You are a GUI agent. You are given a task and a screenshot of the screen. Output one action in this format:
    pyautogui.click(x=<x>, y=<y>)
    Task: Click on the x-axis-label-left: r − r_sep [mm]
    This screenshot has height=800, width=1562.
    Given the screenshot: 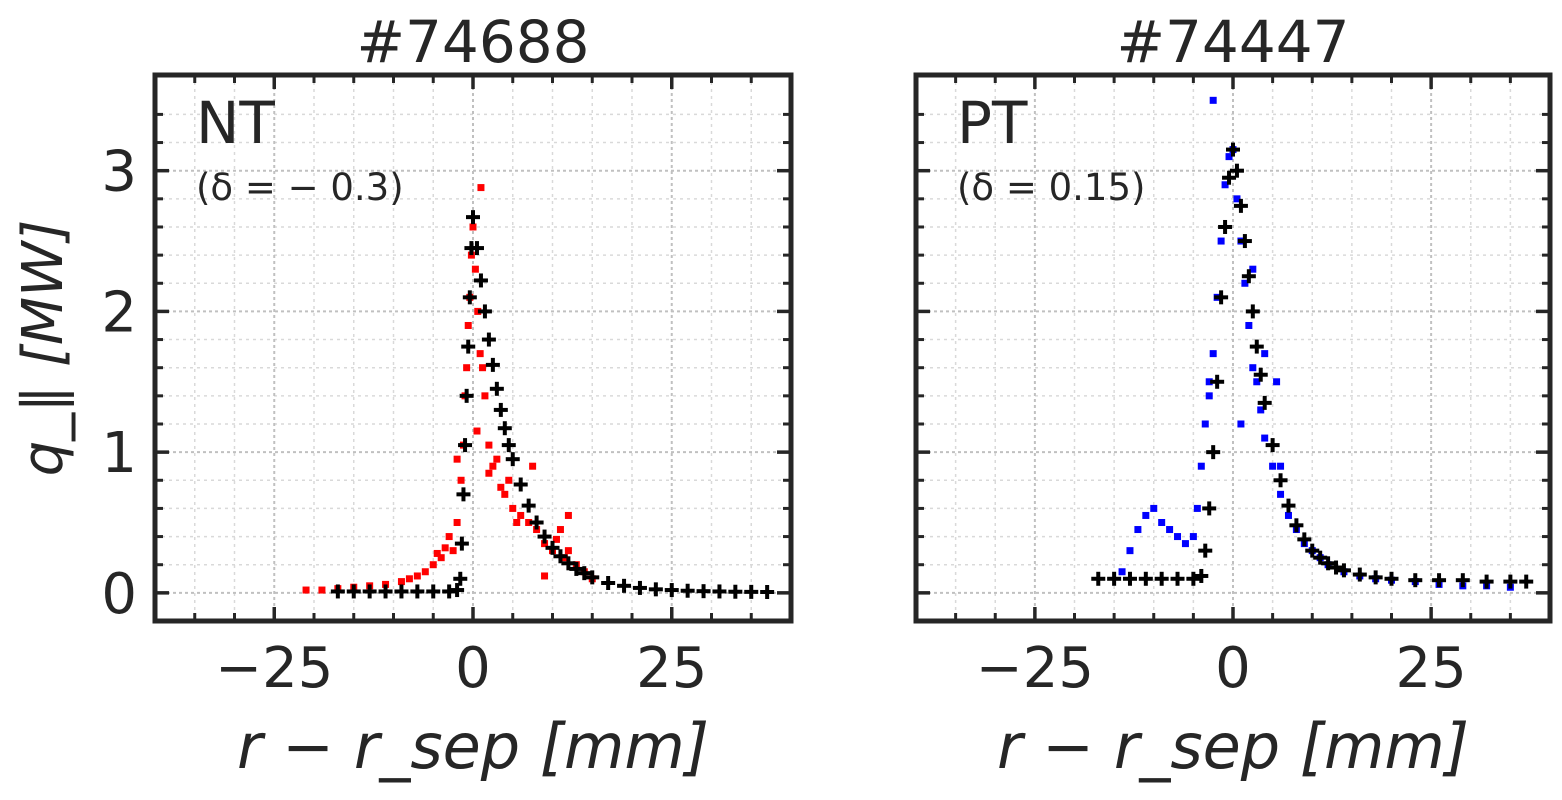 What is the action you would take?
    pyautogui.click(x=473, y=746)
    